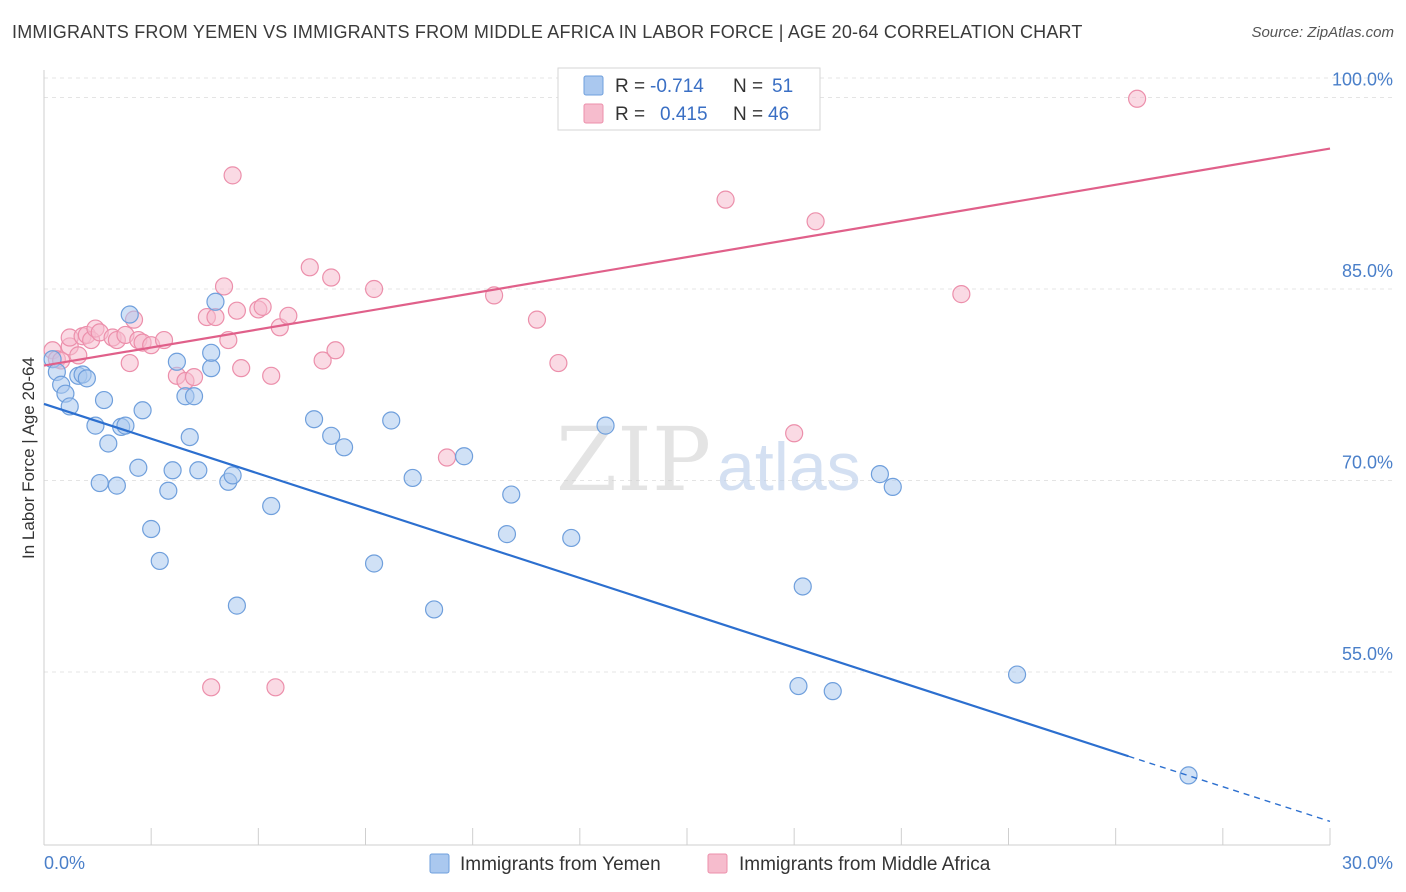 The image size is (1406, 892). What do you see at coordinates (748, 86) in the screenshot?
I see `legend-n-label-yemen: N =` at bounding box center [748, 86].